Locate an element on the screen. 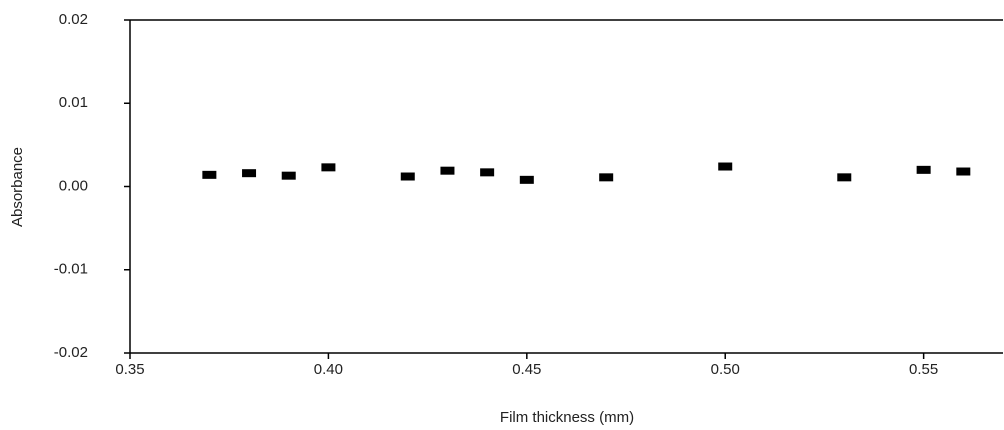  x-tick-label: 0.50 is located at coordinates (725, 369).